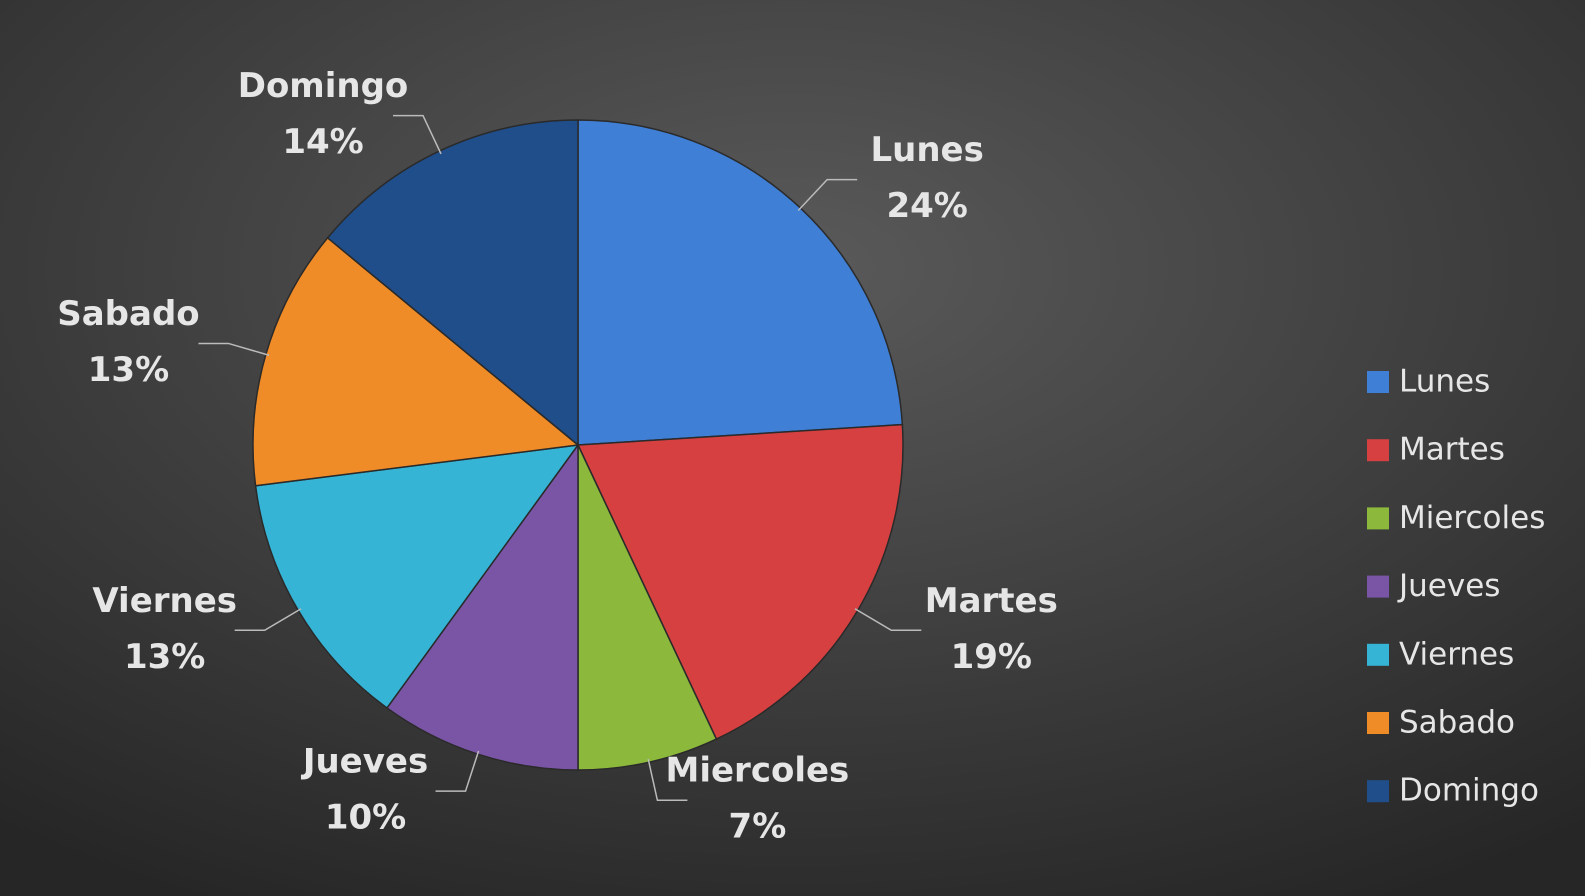 The height and width of the screenshot is (896, 1585). What do you see at coordinates (1456, 654) in the screenshot?
I see `legend-label: Viernes` at bounding box center [1456, 654].